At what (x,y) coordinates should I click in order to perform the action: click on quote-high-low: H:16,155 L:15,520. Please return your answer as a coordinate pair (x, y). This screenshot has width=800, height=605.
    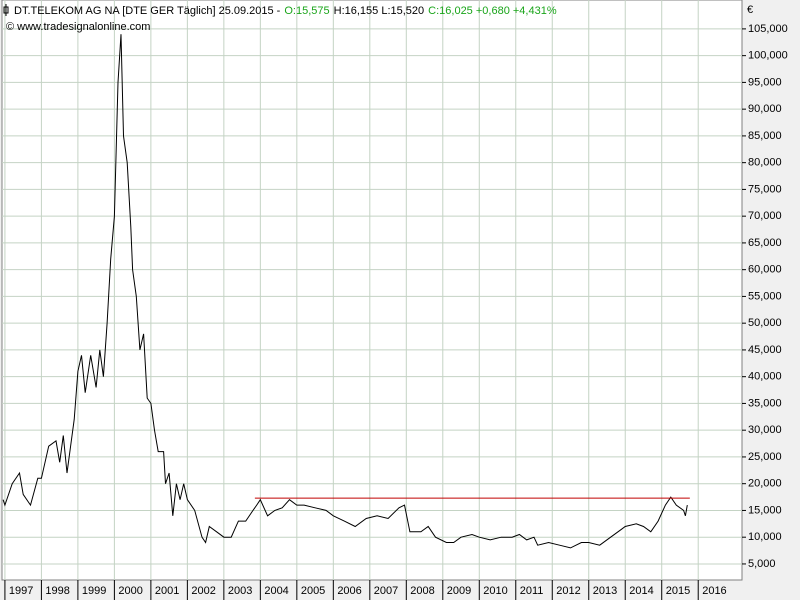
    Looking at the image, I should click on (379, 11).